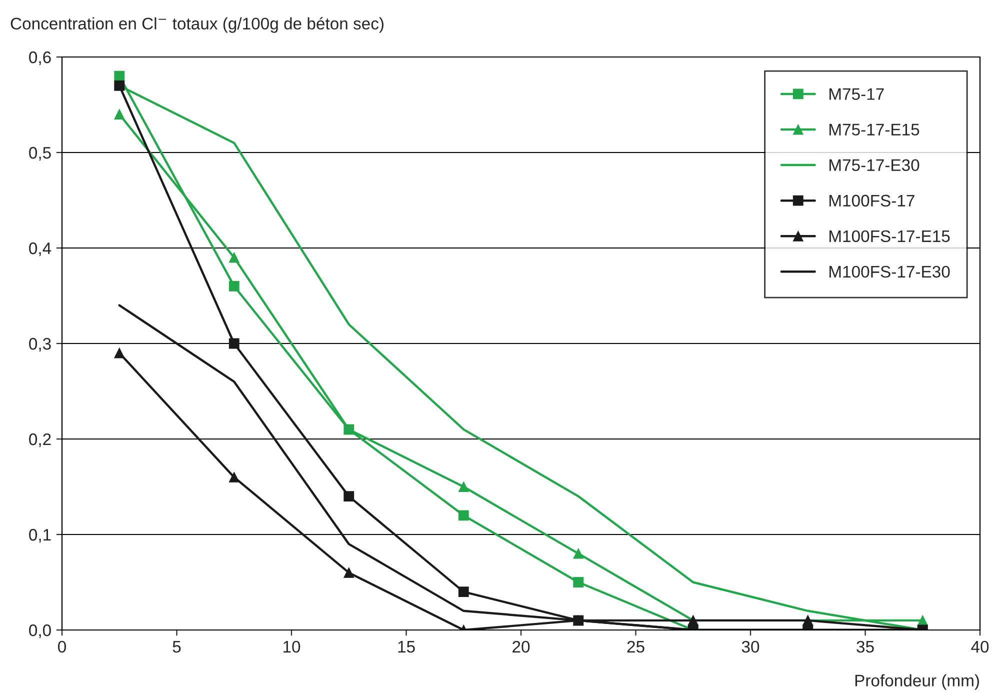 This screenshot has width=995, height=694. What do you see at coordinates (40, 249) in the screenshot?
I see `y-tick-label: 0,4` at bounding box center [40, 249].